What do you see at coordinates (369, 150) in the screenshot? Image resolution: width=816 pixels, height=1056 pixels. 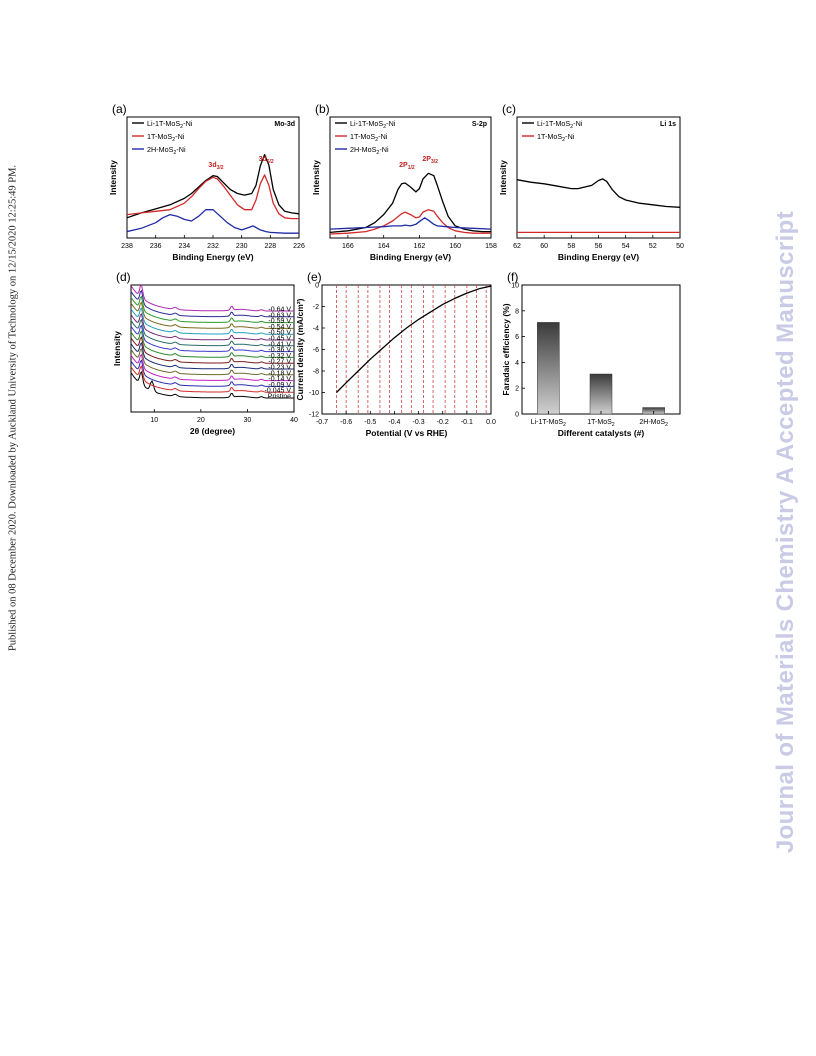 I see `panel-b-legend-label: 2H-MoS2-Ni` at bounding box center [369, 150].